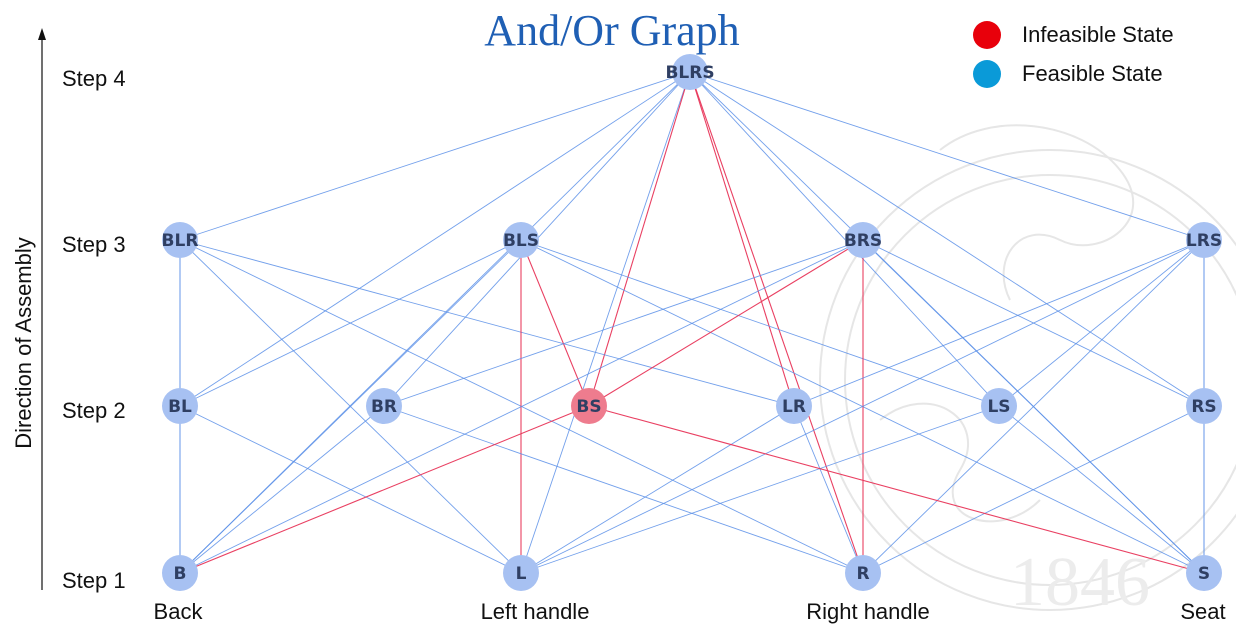 The image size is (1236, 628). I want to click on node-BLS: BLS, so click(521, 240).